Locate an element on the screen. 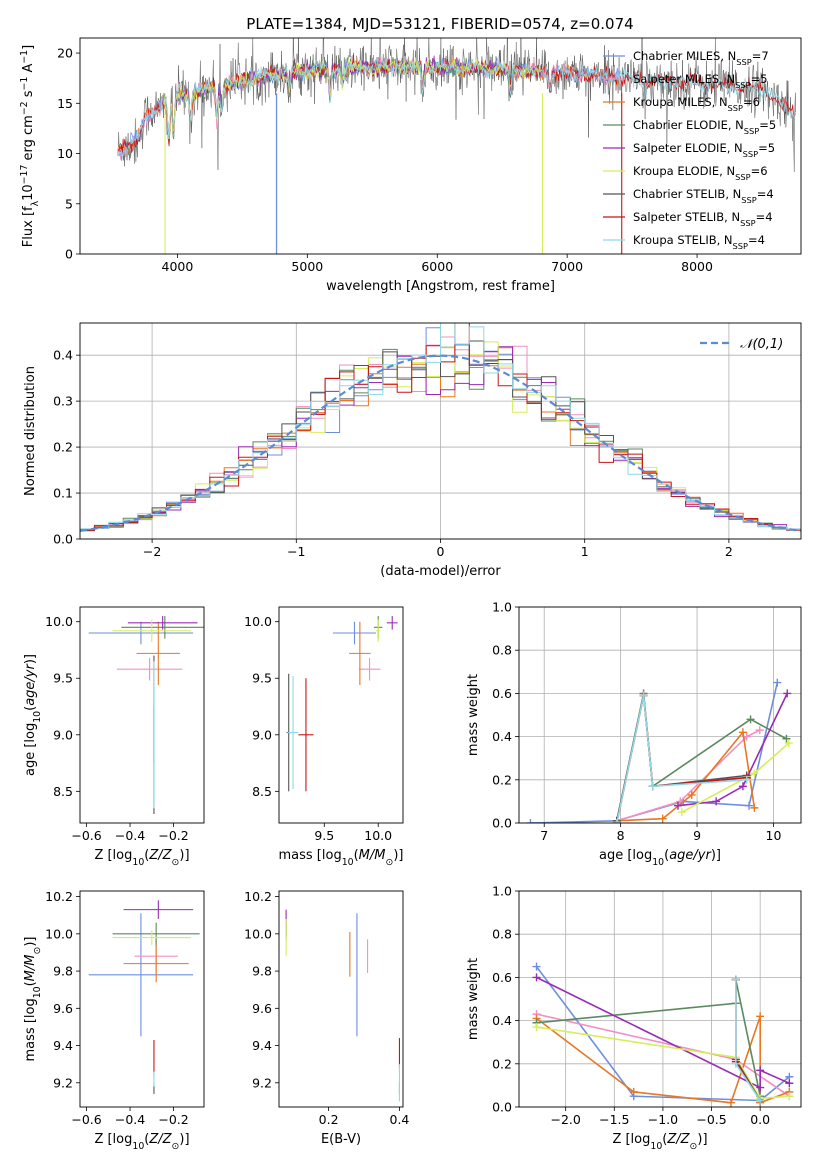 This screenshot has width=819, height=1170. x-tick-label: 10.0 is located at coordinates (378, 835).